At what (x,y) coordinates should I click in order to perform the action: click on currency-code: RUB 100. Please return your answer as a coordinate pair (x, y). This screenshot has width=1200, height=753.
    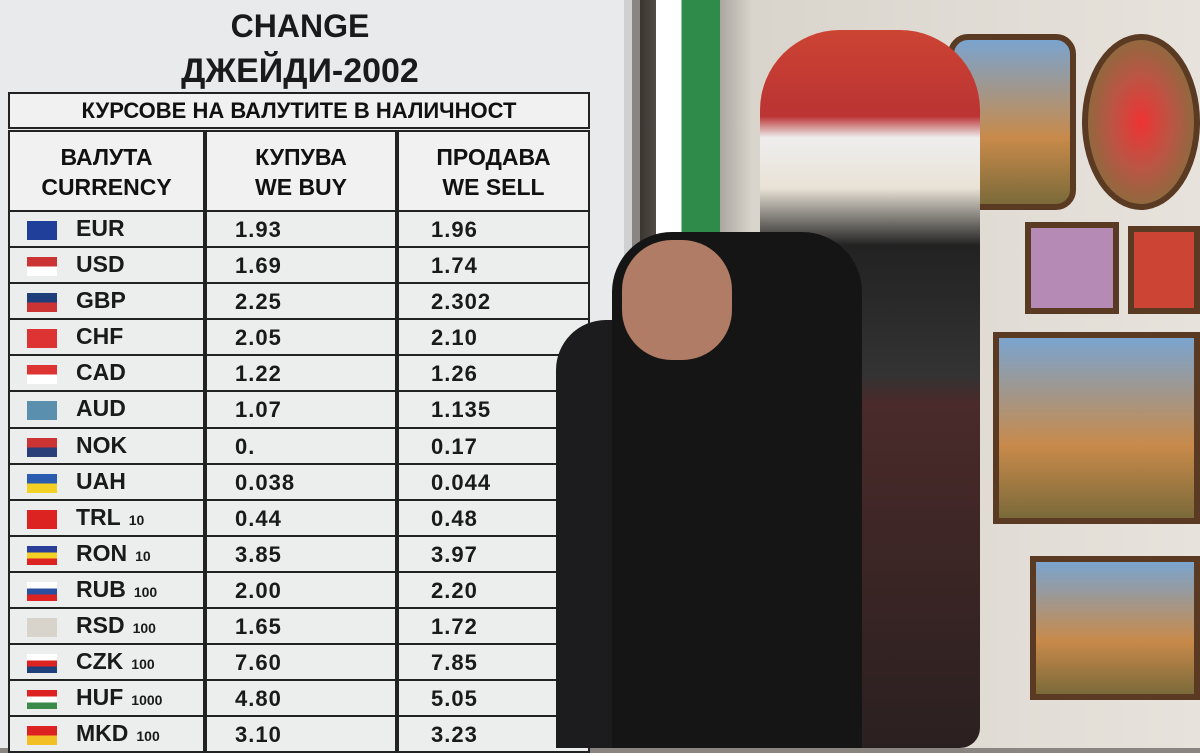
    Looking at the image, I should click on (116, 589).